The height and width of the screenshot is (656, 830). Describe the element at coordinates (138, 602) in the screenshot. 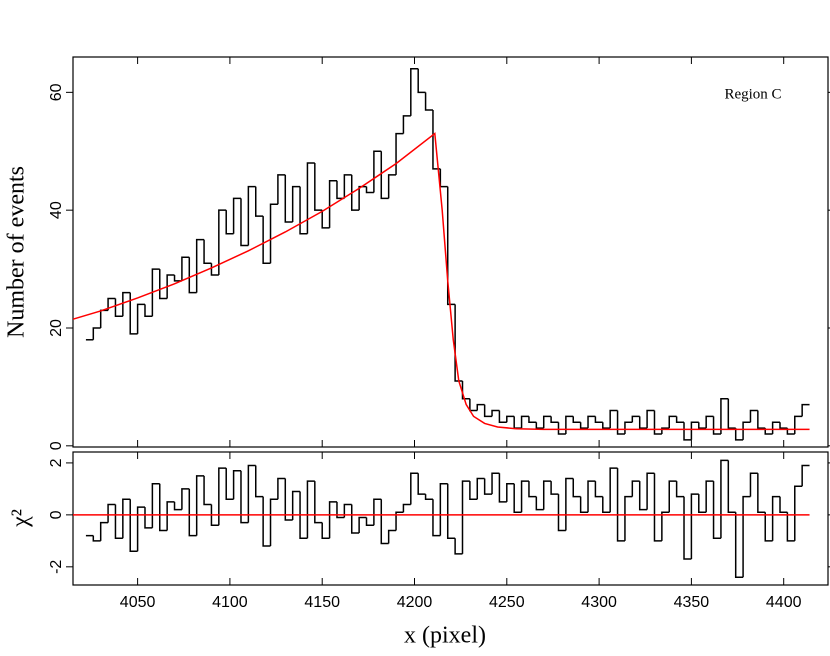

I see `x-tick-label: 4050` at that location.